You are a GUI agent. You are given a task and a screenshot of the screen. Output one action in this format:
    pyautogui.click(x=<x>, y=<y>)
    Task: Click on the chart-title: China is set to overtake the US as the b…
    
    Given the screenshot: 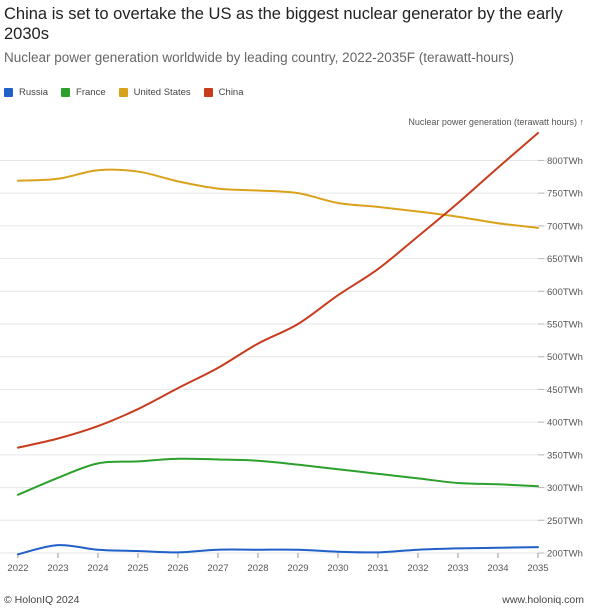 What is the action you would take?
    pyautogui.click(x=283, y=24)
    